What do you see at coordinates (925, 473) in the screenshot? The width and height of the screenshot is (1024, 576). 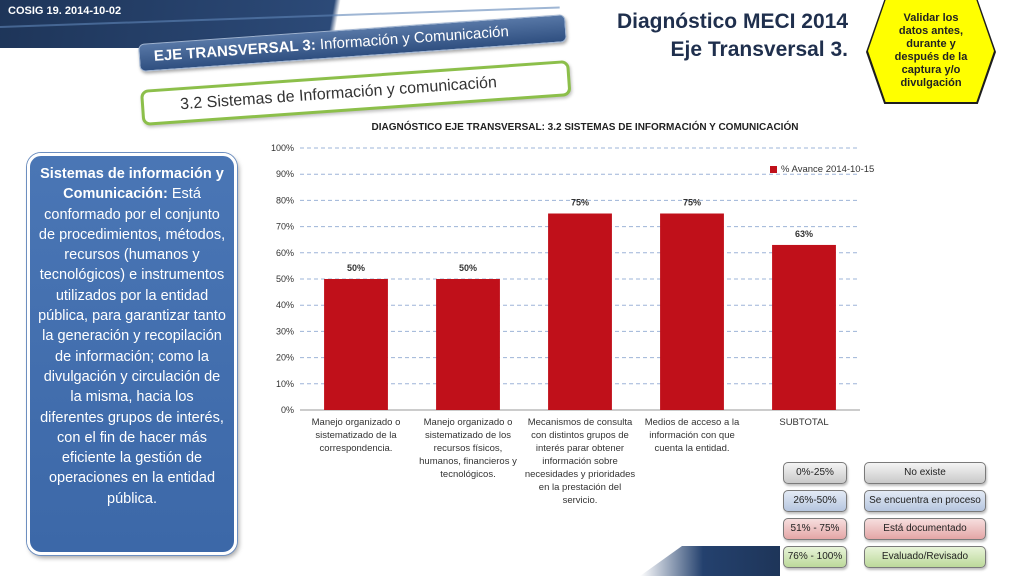 I see `status-no-existe: No existe` at bounding box center [925, 473].